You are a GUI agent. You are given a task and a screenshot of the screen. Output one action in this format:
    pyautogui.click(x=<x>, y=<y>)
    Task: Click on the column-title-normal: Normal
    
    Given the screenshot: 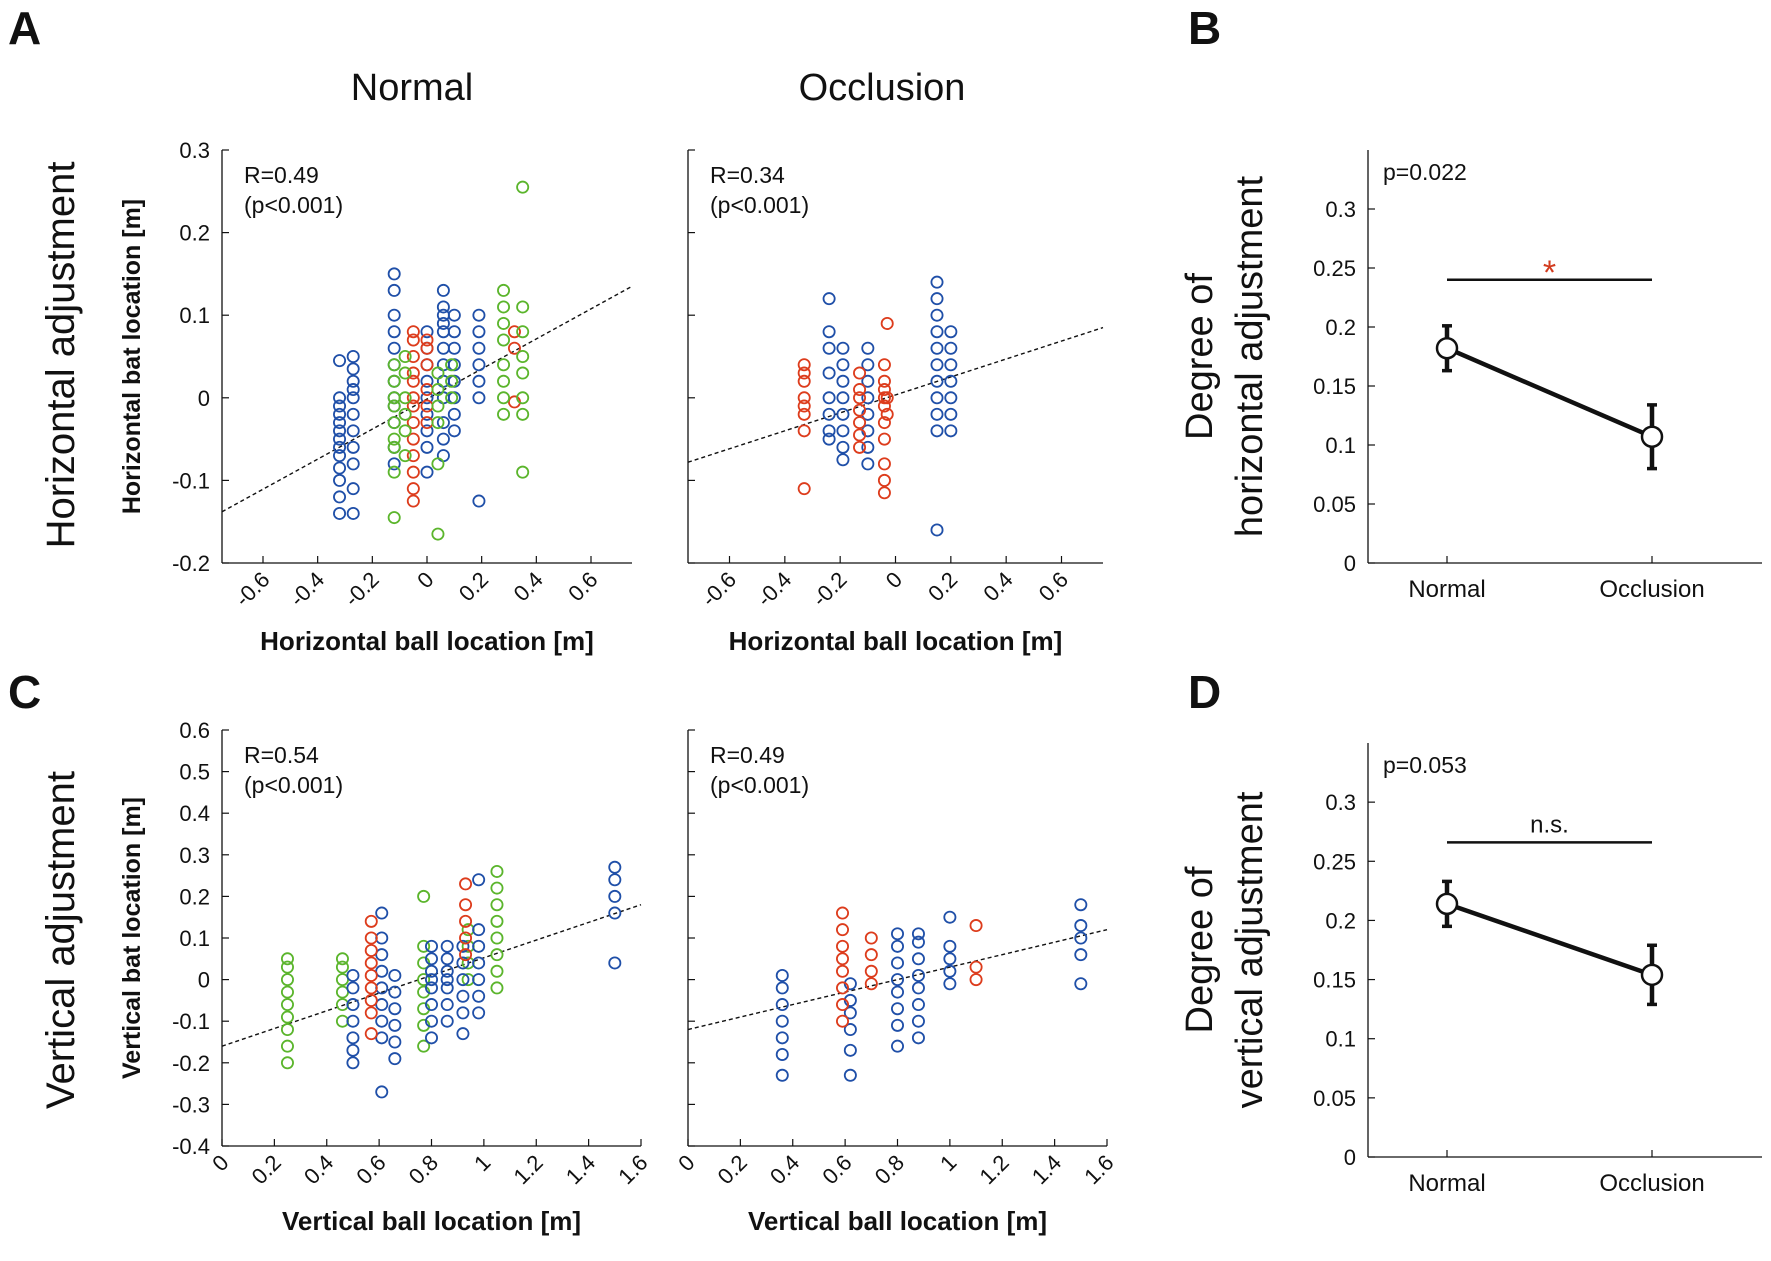 What is the action you would take?
    pyautogui.click(x=412, y=88)
    